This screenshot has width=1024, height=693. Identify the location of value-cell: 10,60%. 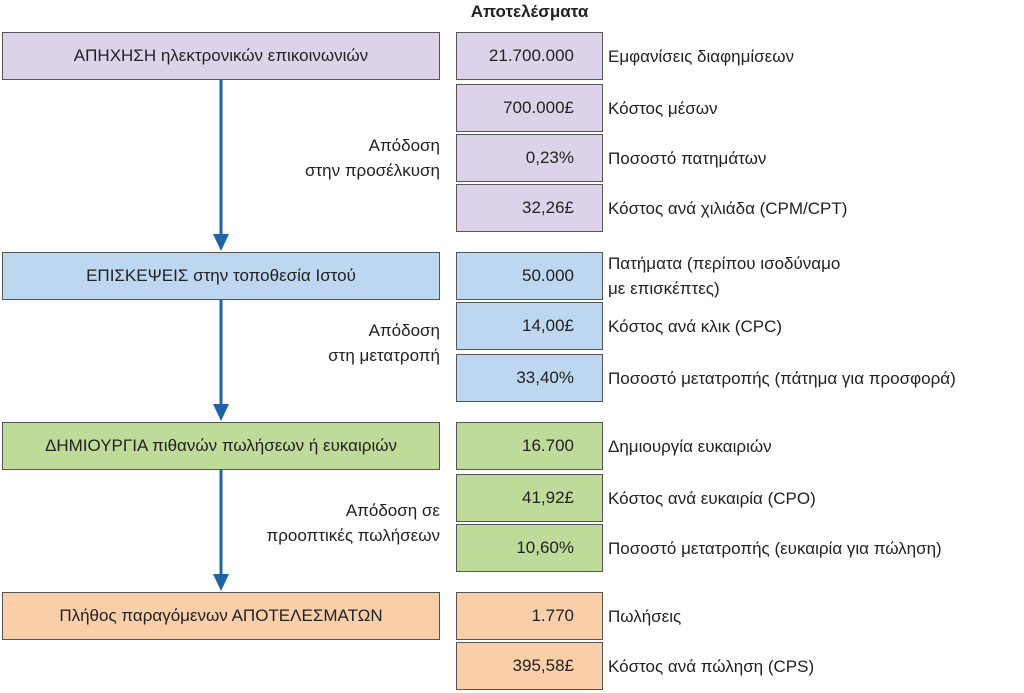
(529, 548).